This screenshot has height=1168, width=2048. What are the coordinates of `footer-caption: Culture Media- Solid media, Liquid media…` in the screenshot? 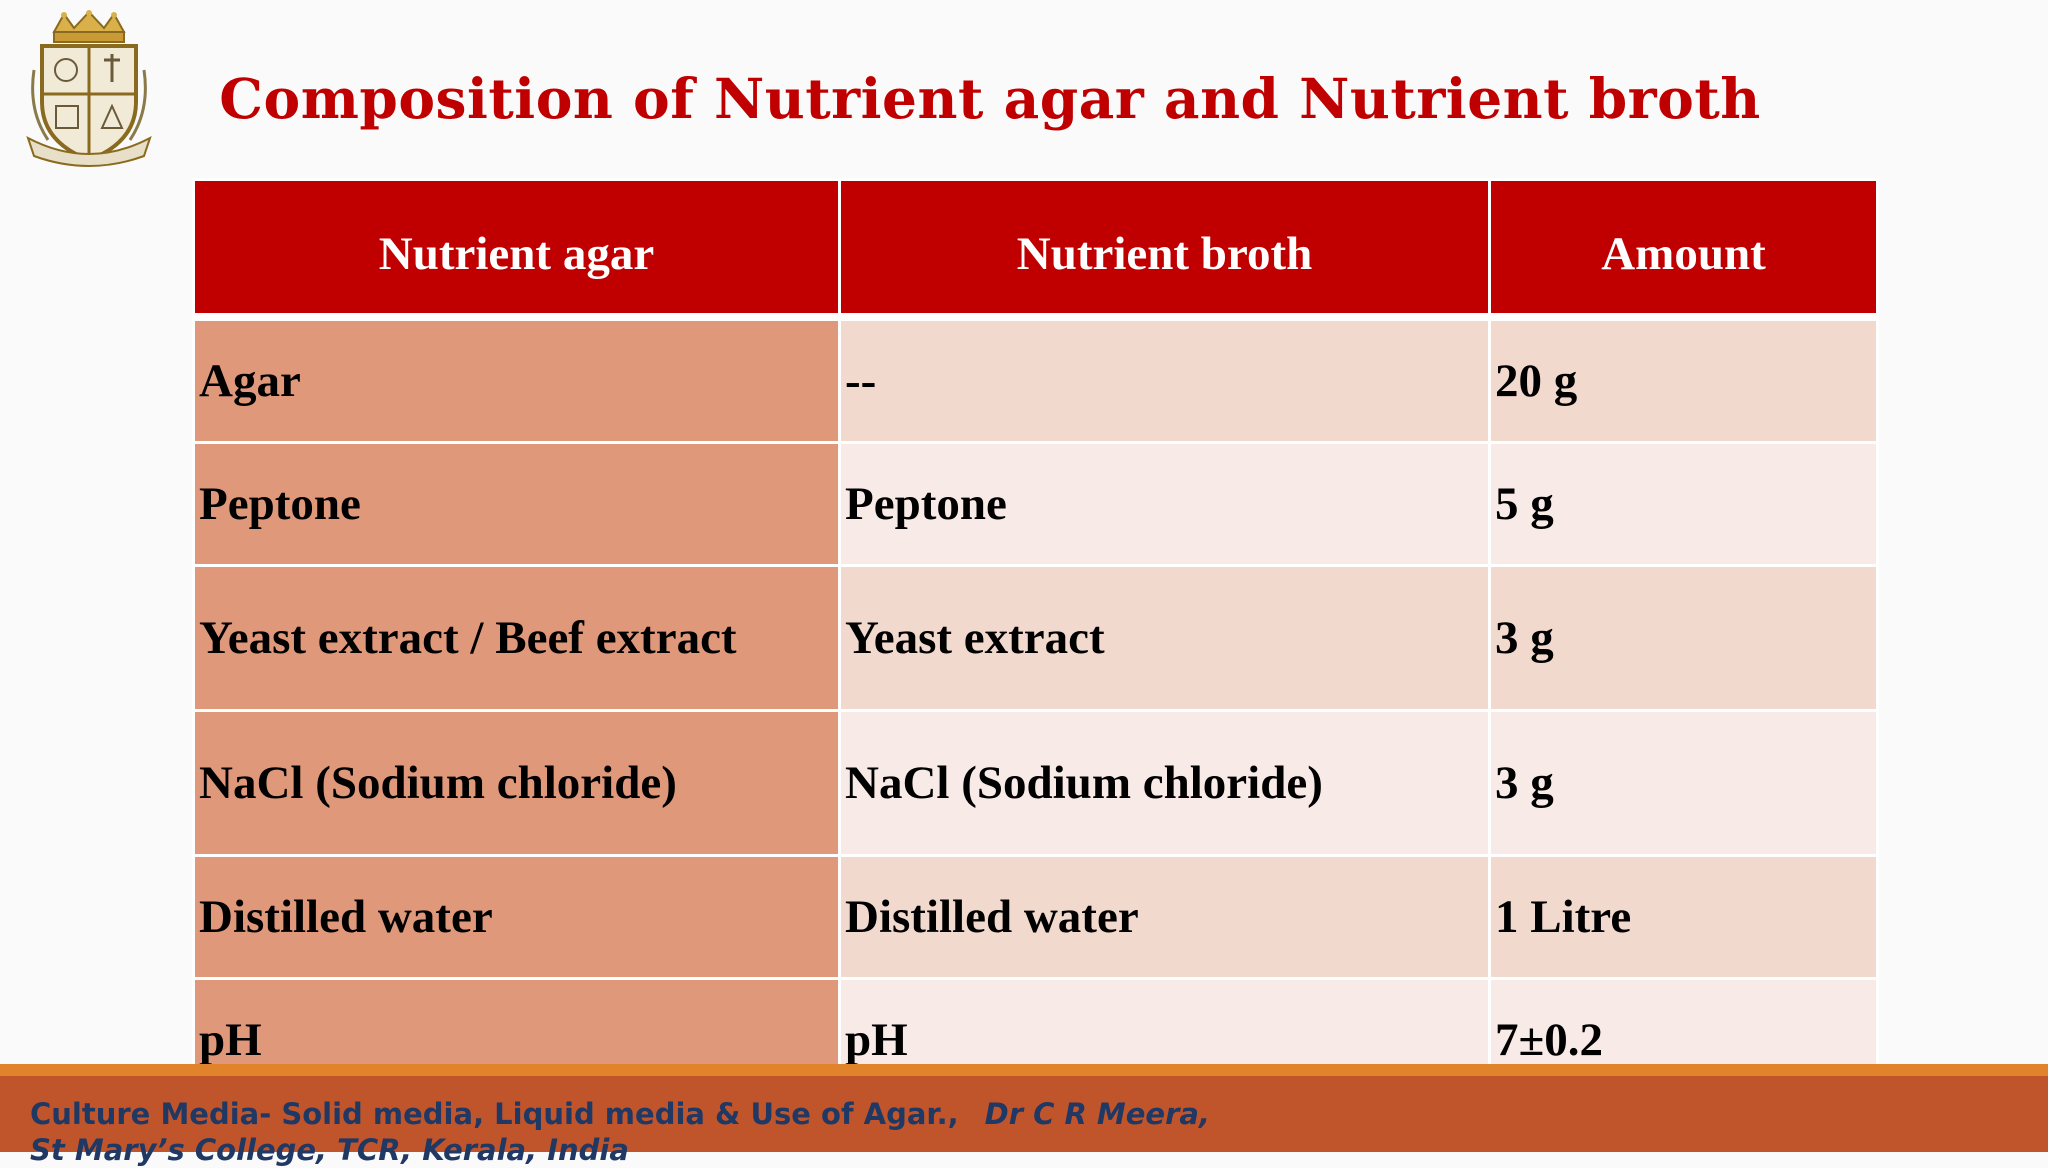 It's located at (730, 1132).